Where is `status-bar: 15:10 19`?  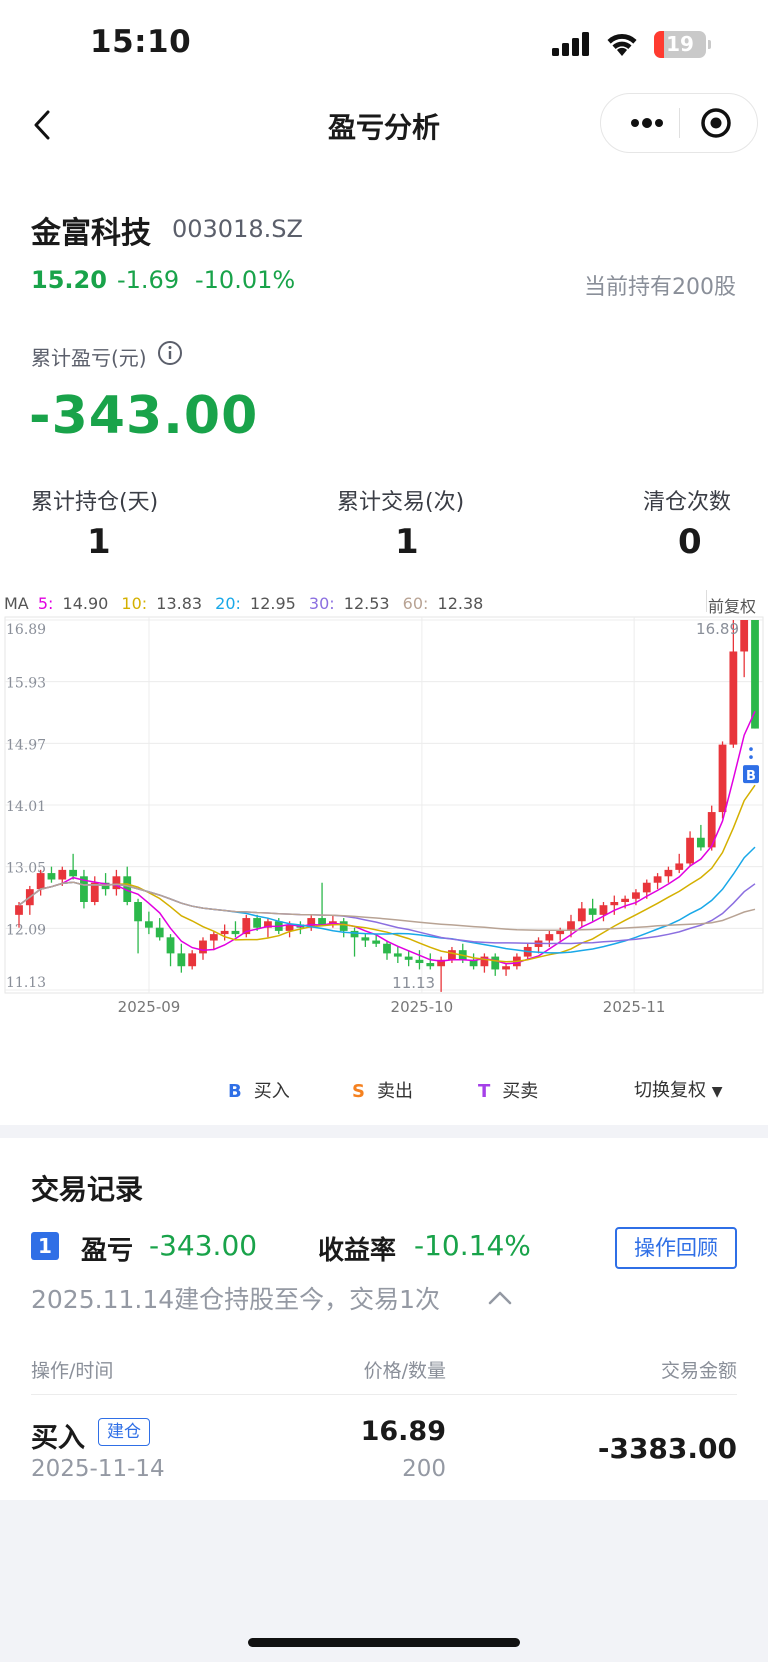 status-bar: 15:10 19 is located at coordinates (384, 45).